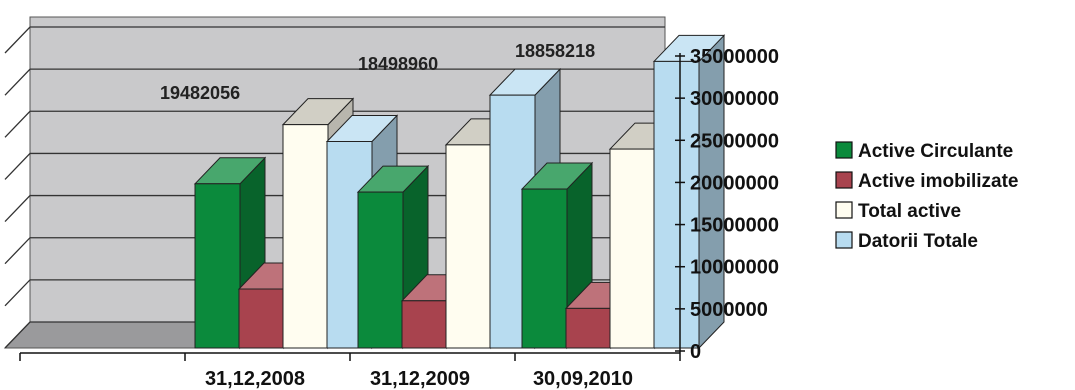  Describe the element at coordinates (734, 226) in the screenshot. I see `y-tick-label: 15000000` at that location.